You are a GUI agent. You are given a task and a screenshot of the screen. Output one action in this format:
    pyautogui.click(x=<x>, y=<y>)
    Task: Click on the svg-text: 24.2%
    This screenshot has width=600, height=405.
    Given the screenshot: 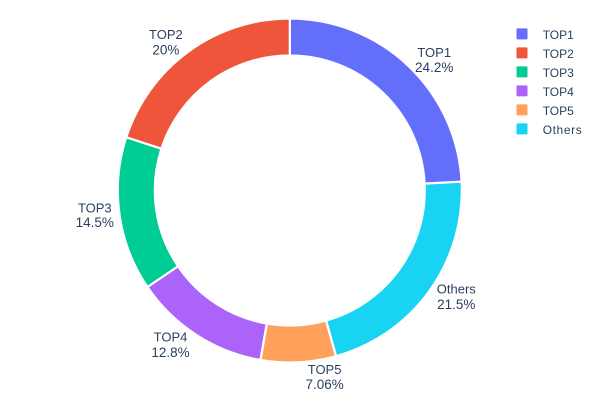 What is the action you would take?
    pyautogui.click(x=434, y=67)
    